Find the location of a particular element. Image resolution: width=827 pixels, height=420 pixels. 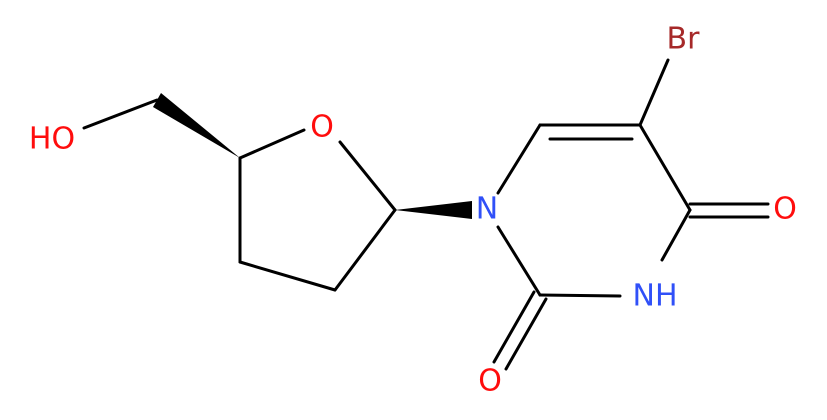

atom-label: NH is located at coordinates (655, 296).